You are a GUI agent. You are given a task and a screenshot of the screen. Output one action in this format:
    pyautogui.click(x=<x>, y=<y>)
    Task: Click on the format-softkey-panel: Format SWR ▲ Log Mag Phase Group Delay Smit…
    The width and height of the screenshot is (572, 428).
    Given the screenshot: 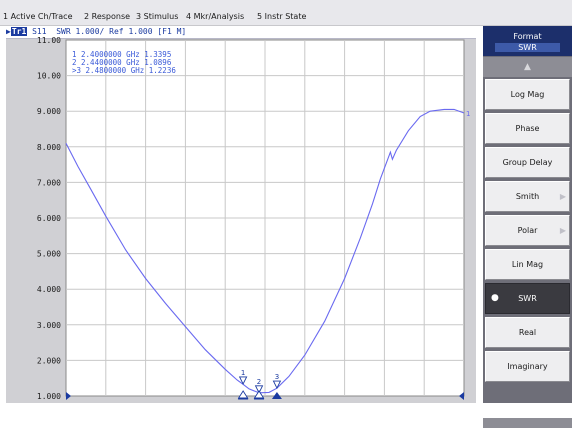 What is the action you would take?
    pyautogui.click(x=527, y=227)
    